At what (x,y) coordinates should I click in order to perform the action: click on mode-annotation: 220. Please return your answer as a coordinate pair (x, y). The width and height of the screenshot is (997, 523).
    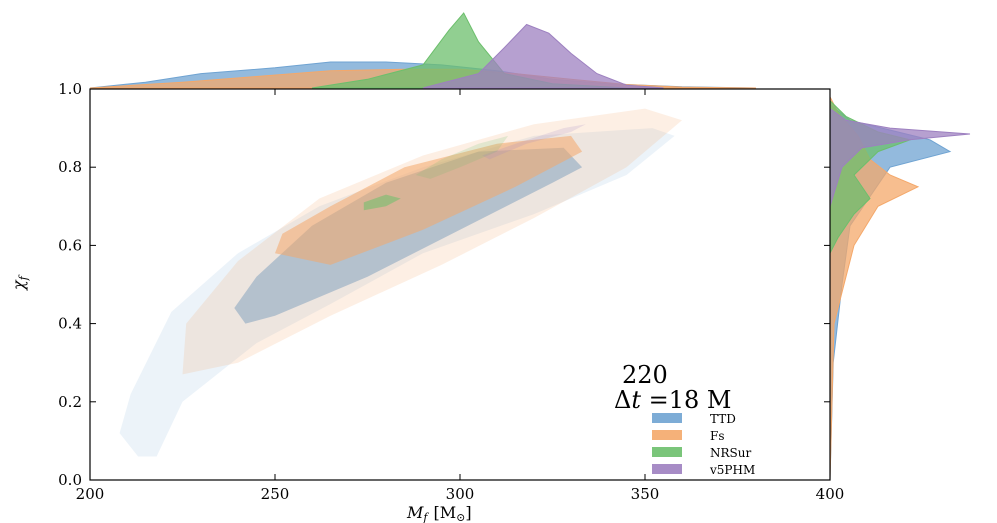
    Looking at the image, I should click on (645, 375).